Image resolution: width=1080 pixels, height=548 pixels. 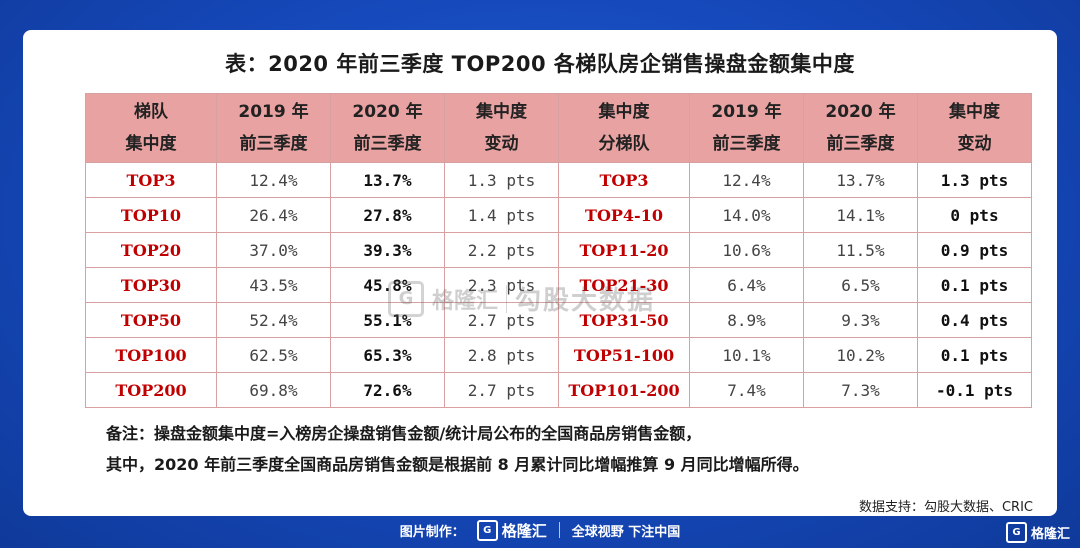 I want to click on value-cell: 7.3%, so click(x=860, y=390).